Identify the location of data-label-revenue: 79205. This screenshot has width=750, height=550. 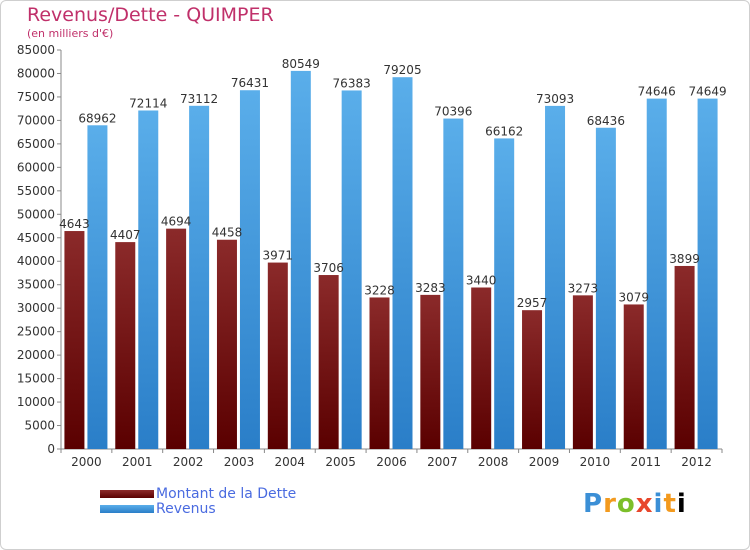
(402, 70).